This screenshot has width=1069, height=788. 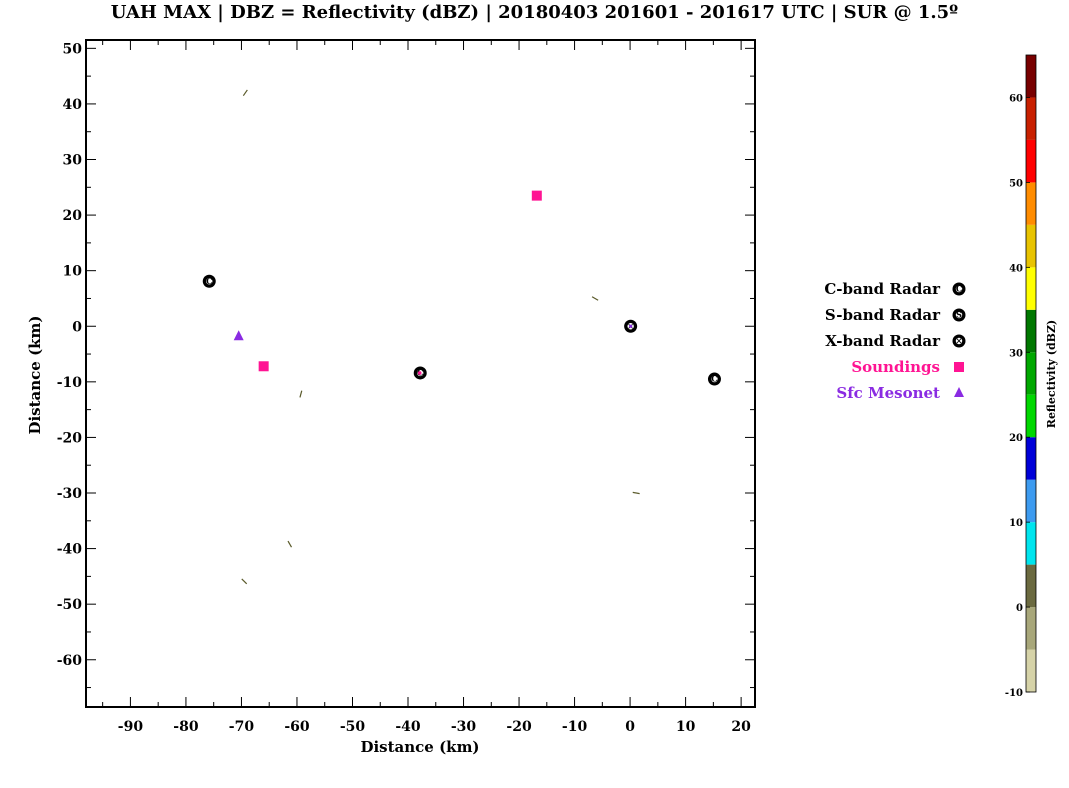 What do you see at coordinates (575, 727) in the screenshot?
I see `x-tick-label: -10` at bounding box center [575, 727].